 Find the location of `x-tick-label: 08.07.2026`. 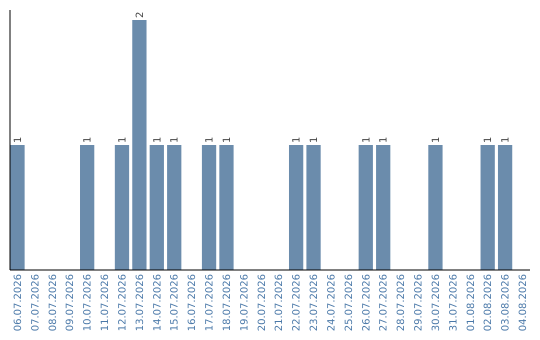

x-tick-label: 08.07.2026 is located at coordinates (53, 303).